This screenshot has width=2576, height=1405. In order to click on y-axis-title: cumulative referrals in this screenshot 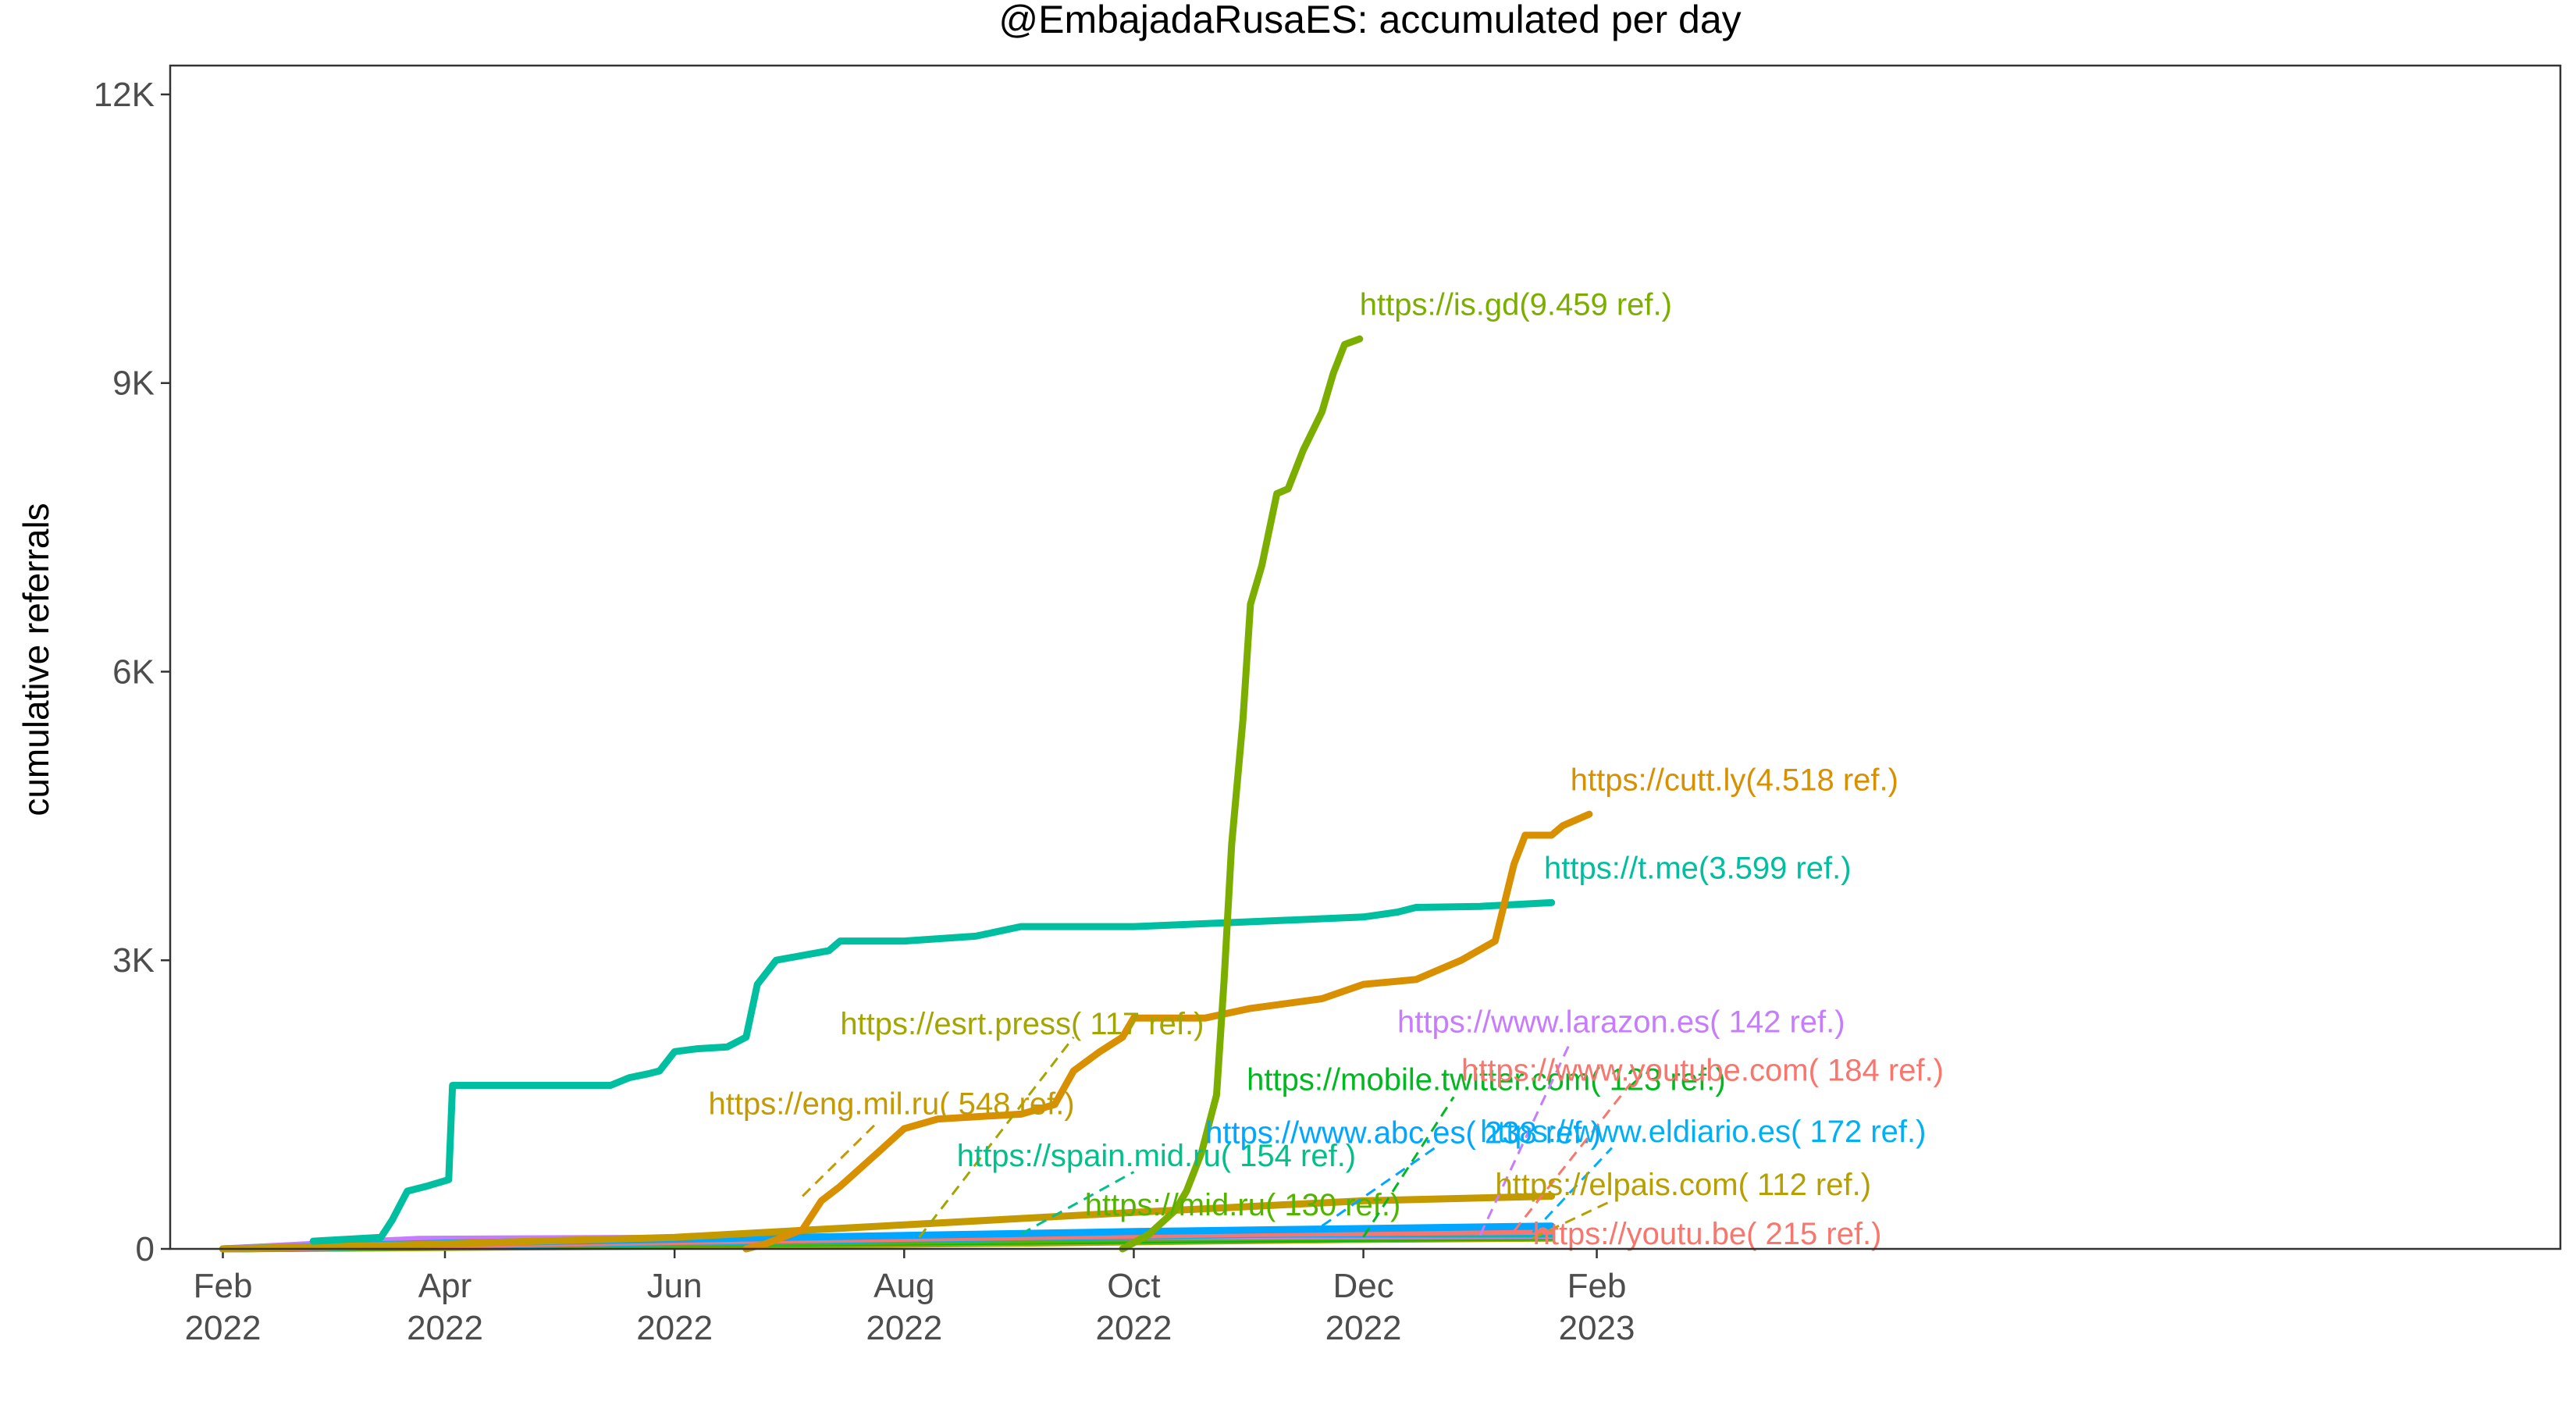, I will do `click(36, 659)`.